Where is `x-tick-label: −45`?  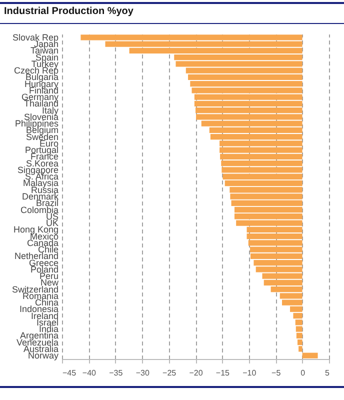 x-tick-label: −45 is located at coordinates (69, 373).